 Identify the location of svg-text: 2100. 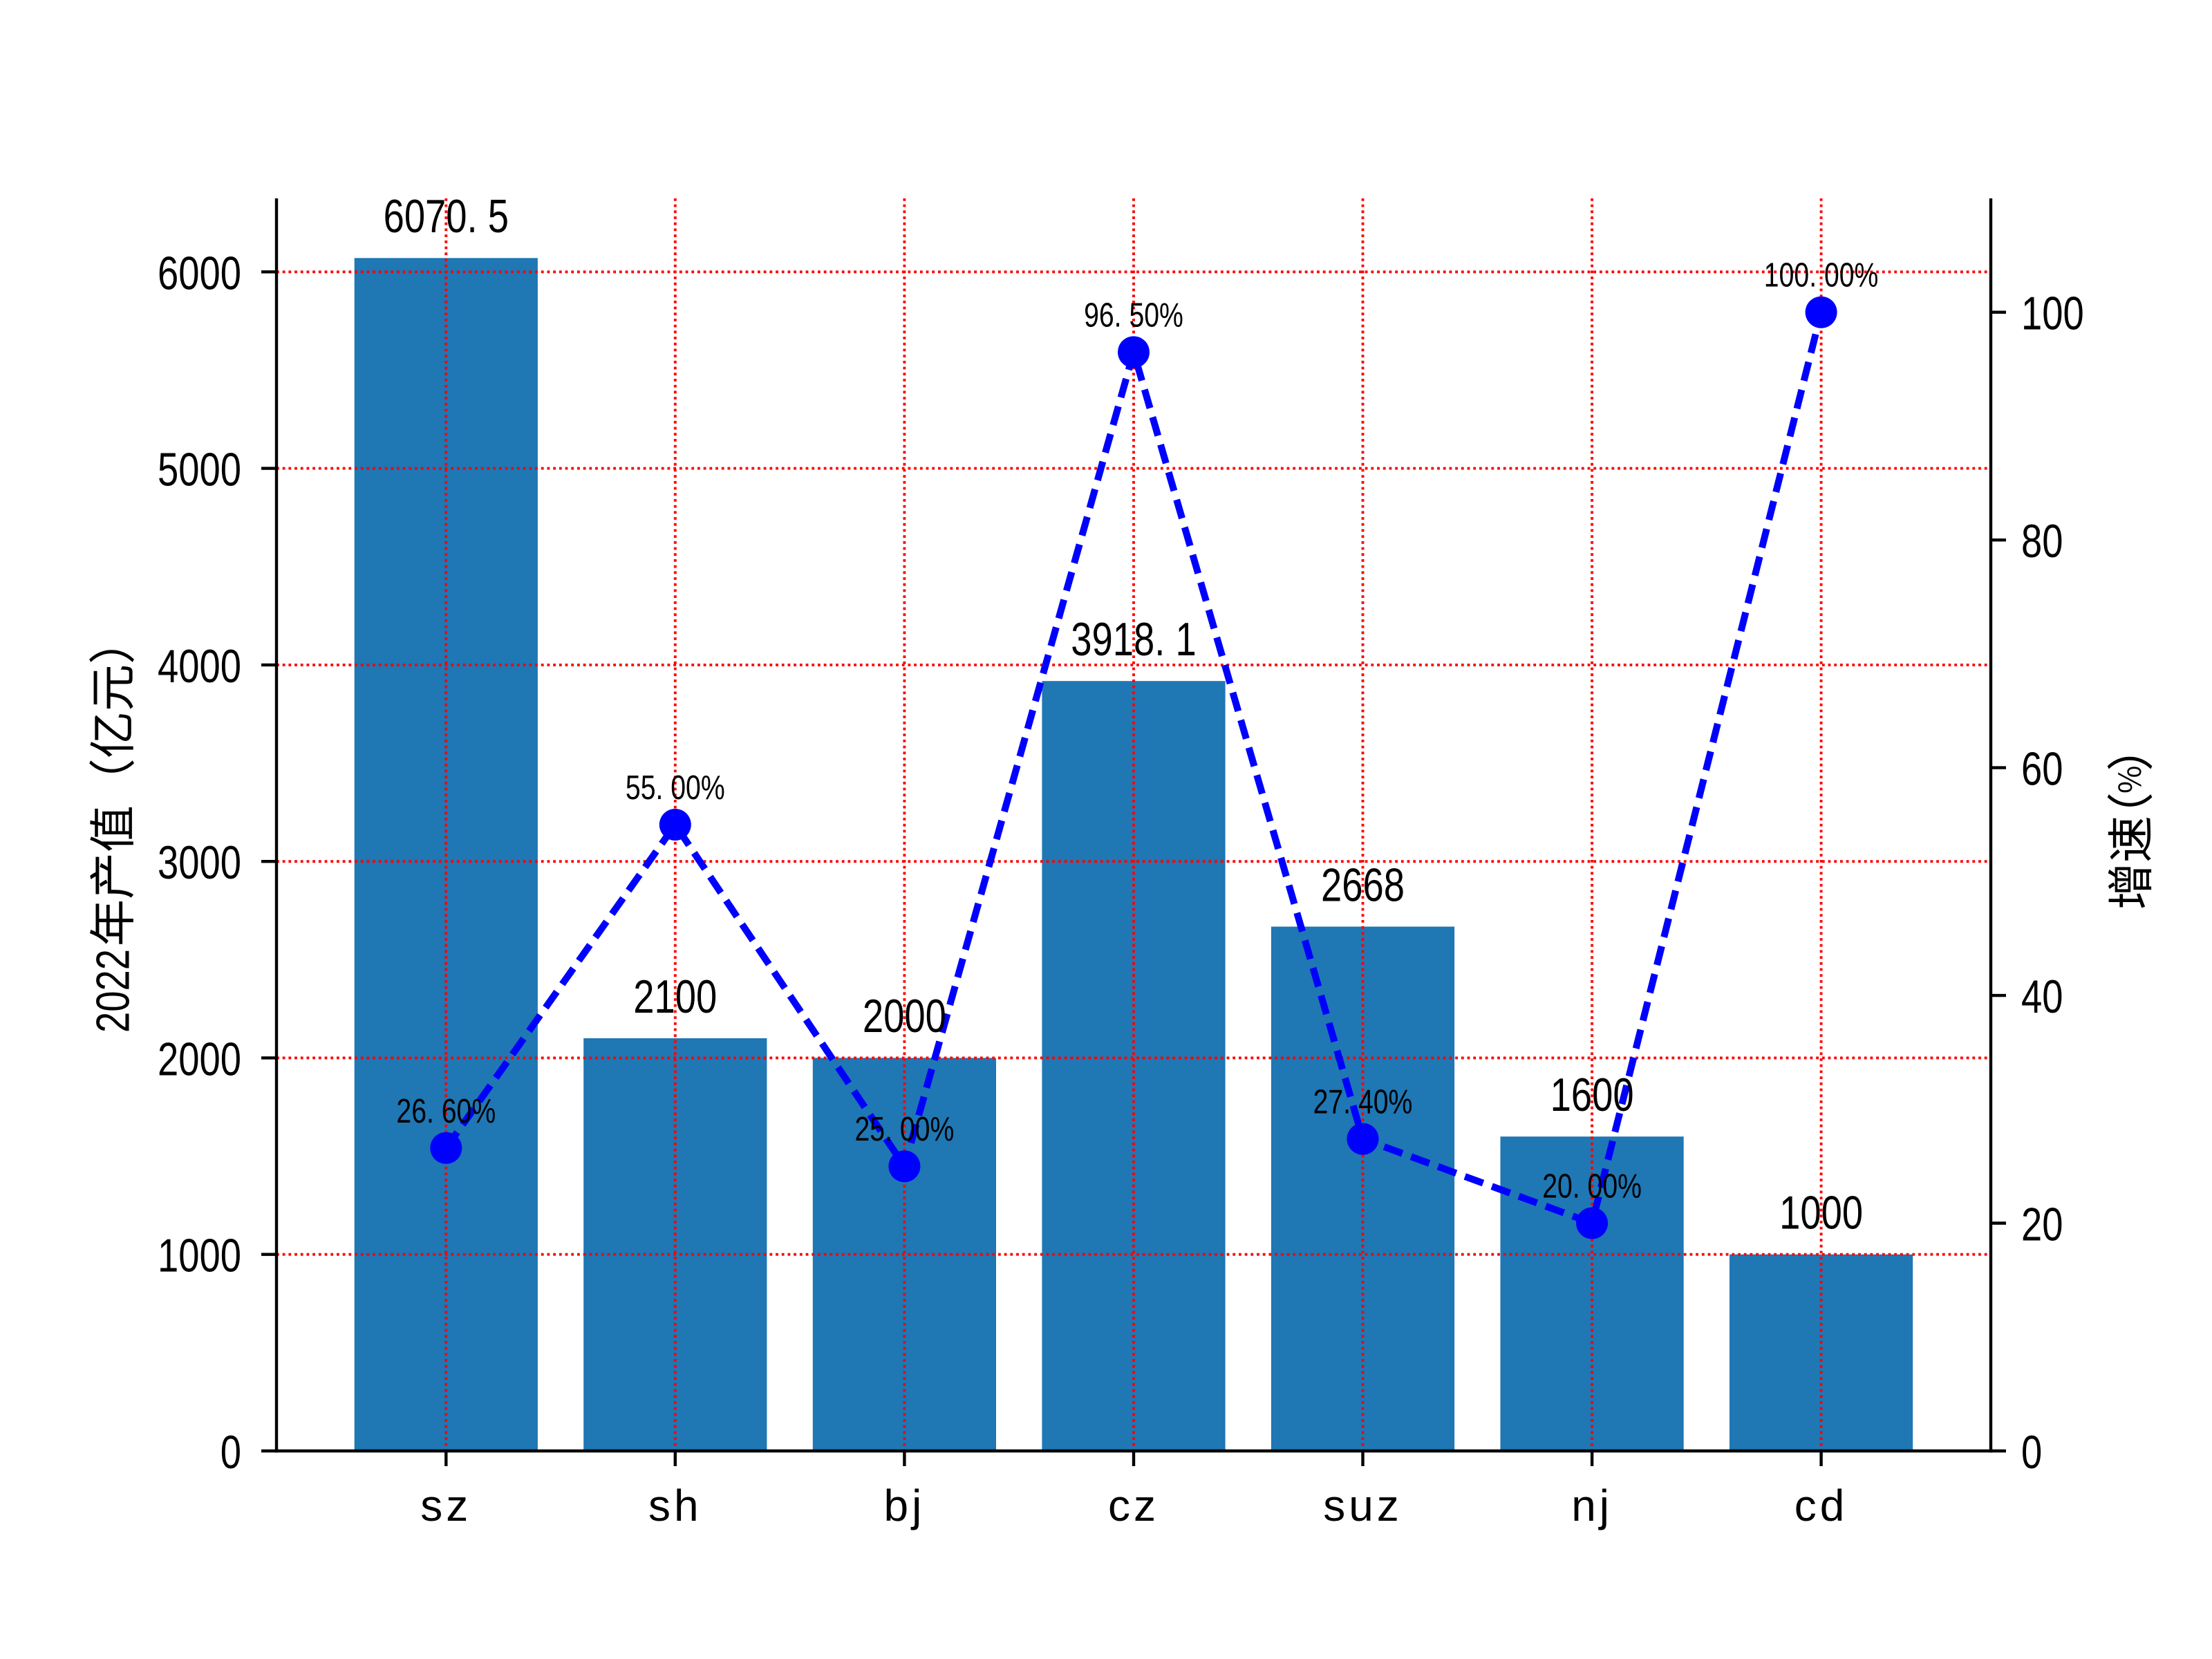
(675, 997).